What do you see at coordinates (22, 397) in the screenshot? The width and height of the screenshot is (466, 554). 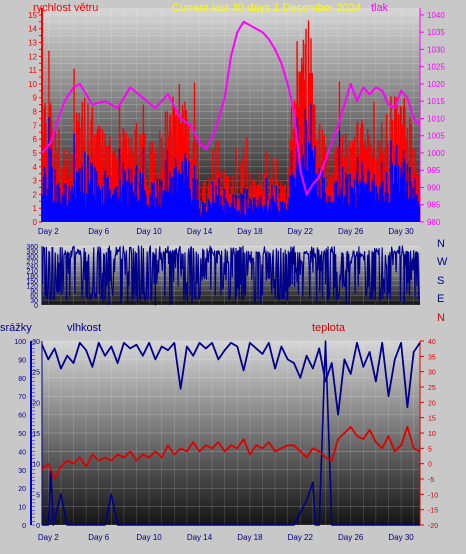 I see `humidity-tick-label: 70` at bounding box center [22, 397].